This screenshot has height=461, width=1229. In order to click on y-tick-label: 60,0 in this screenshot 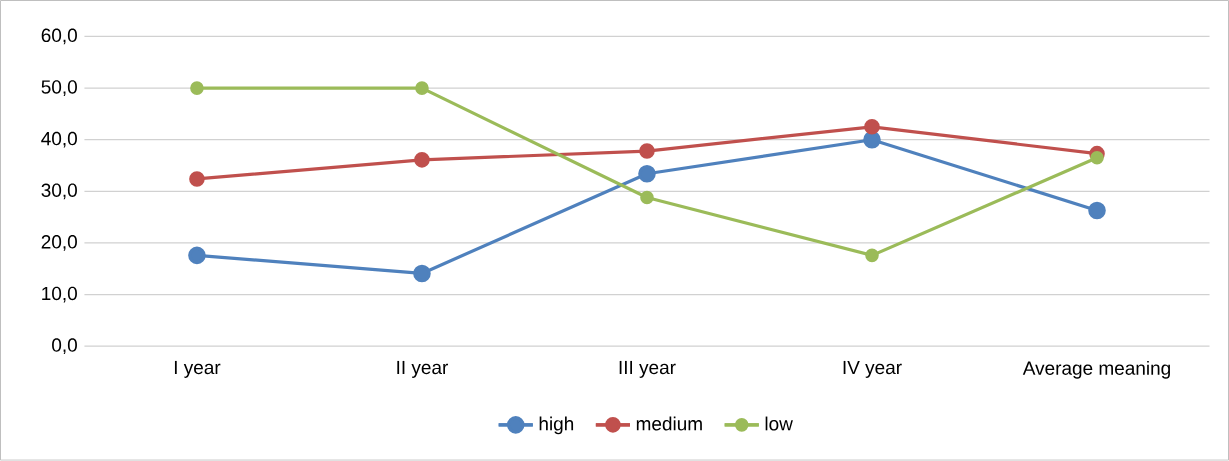, I will do `click(59, 36)`.